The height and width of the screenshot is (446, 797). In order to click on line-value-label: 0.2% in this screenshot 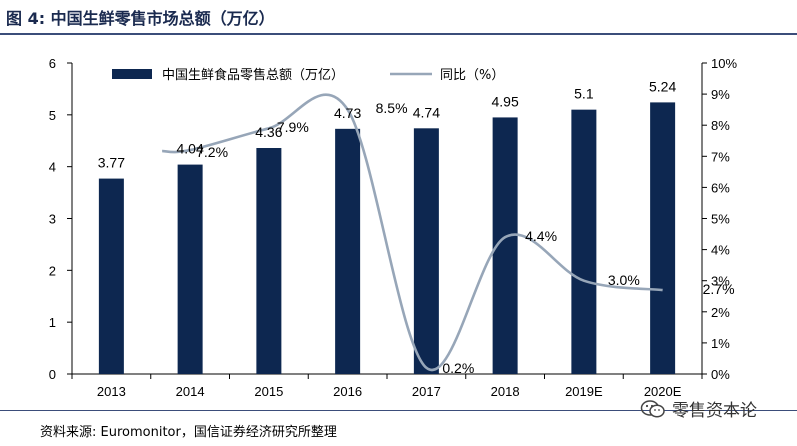, I will do `click(458, 368)`.